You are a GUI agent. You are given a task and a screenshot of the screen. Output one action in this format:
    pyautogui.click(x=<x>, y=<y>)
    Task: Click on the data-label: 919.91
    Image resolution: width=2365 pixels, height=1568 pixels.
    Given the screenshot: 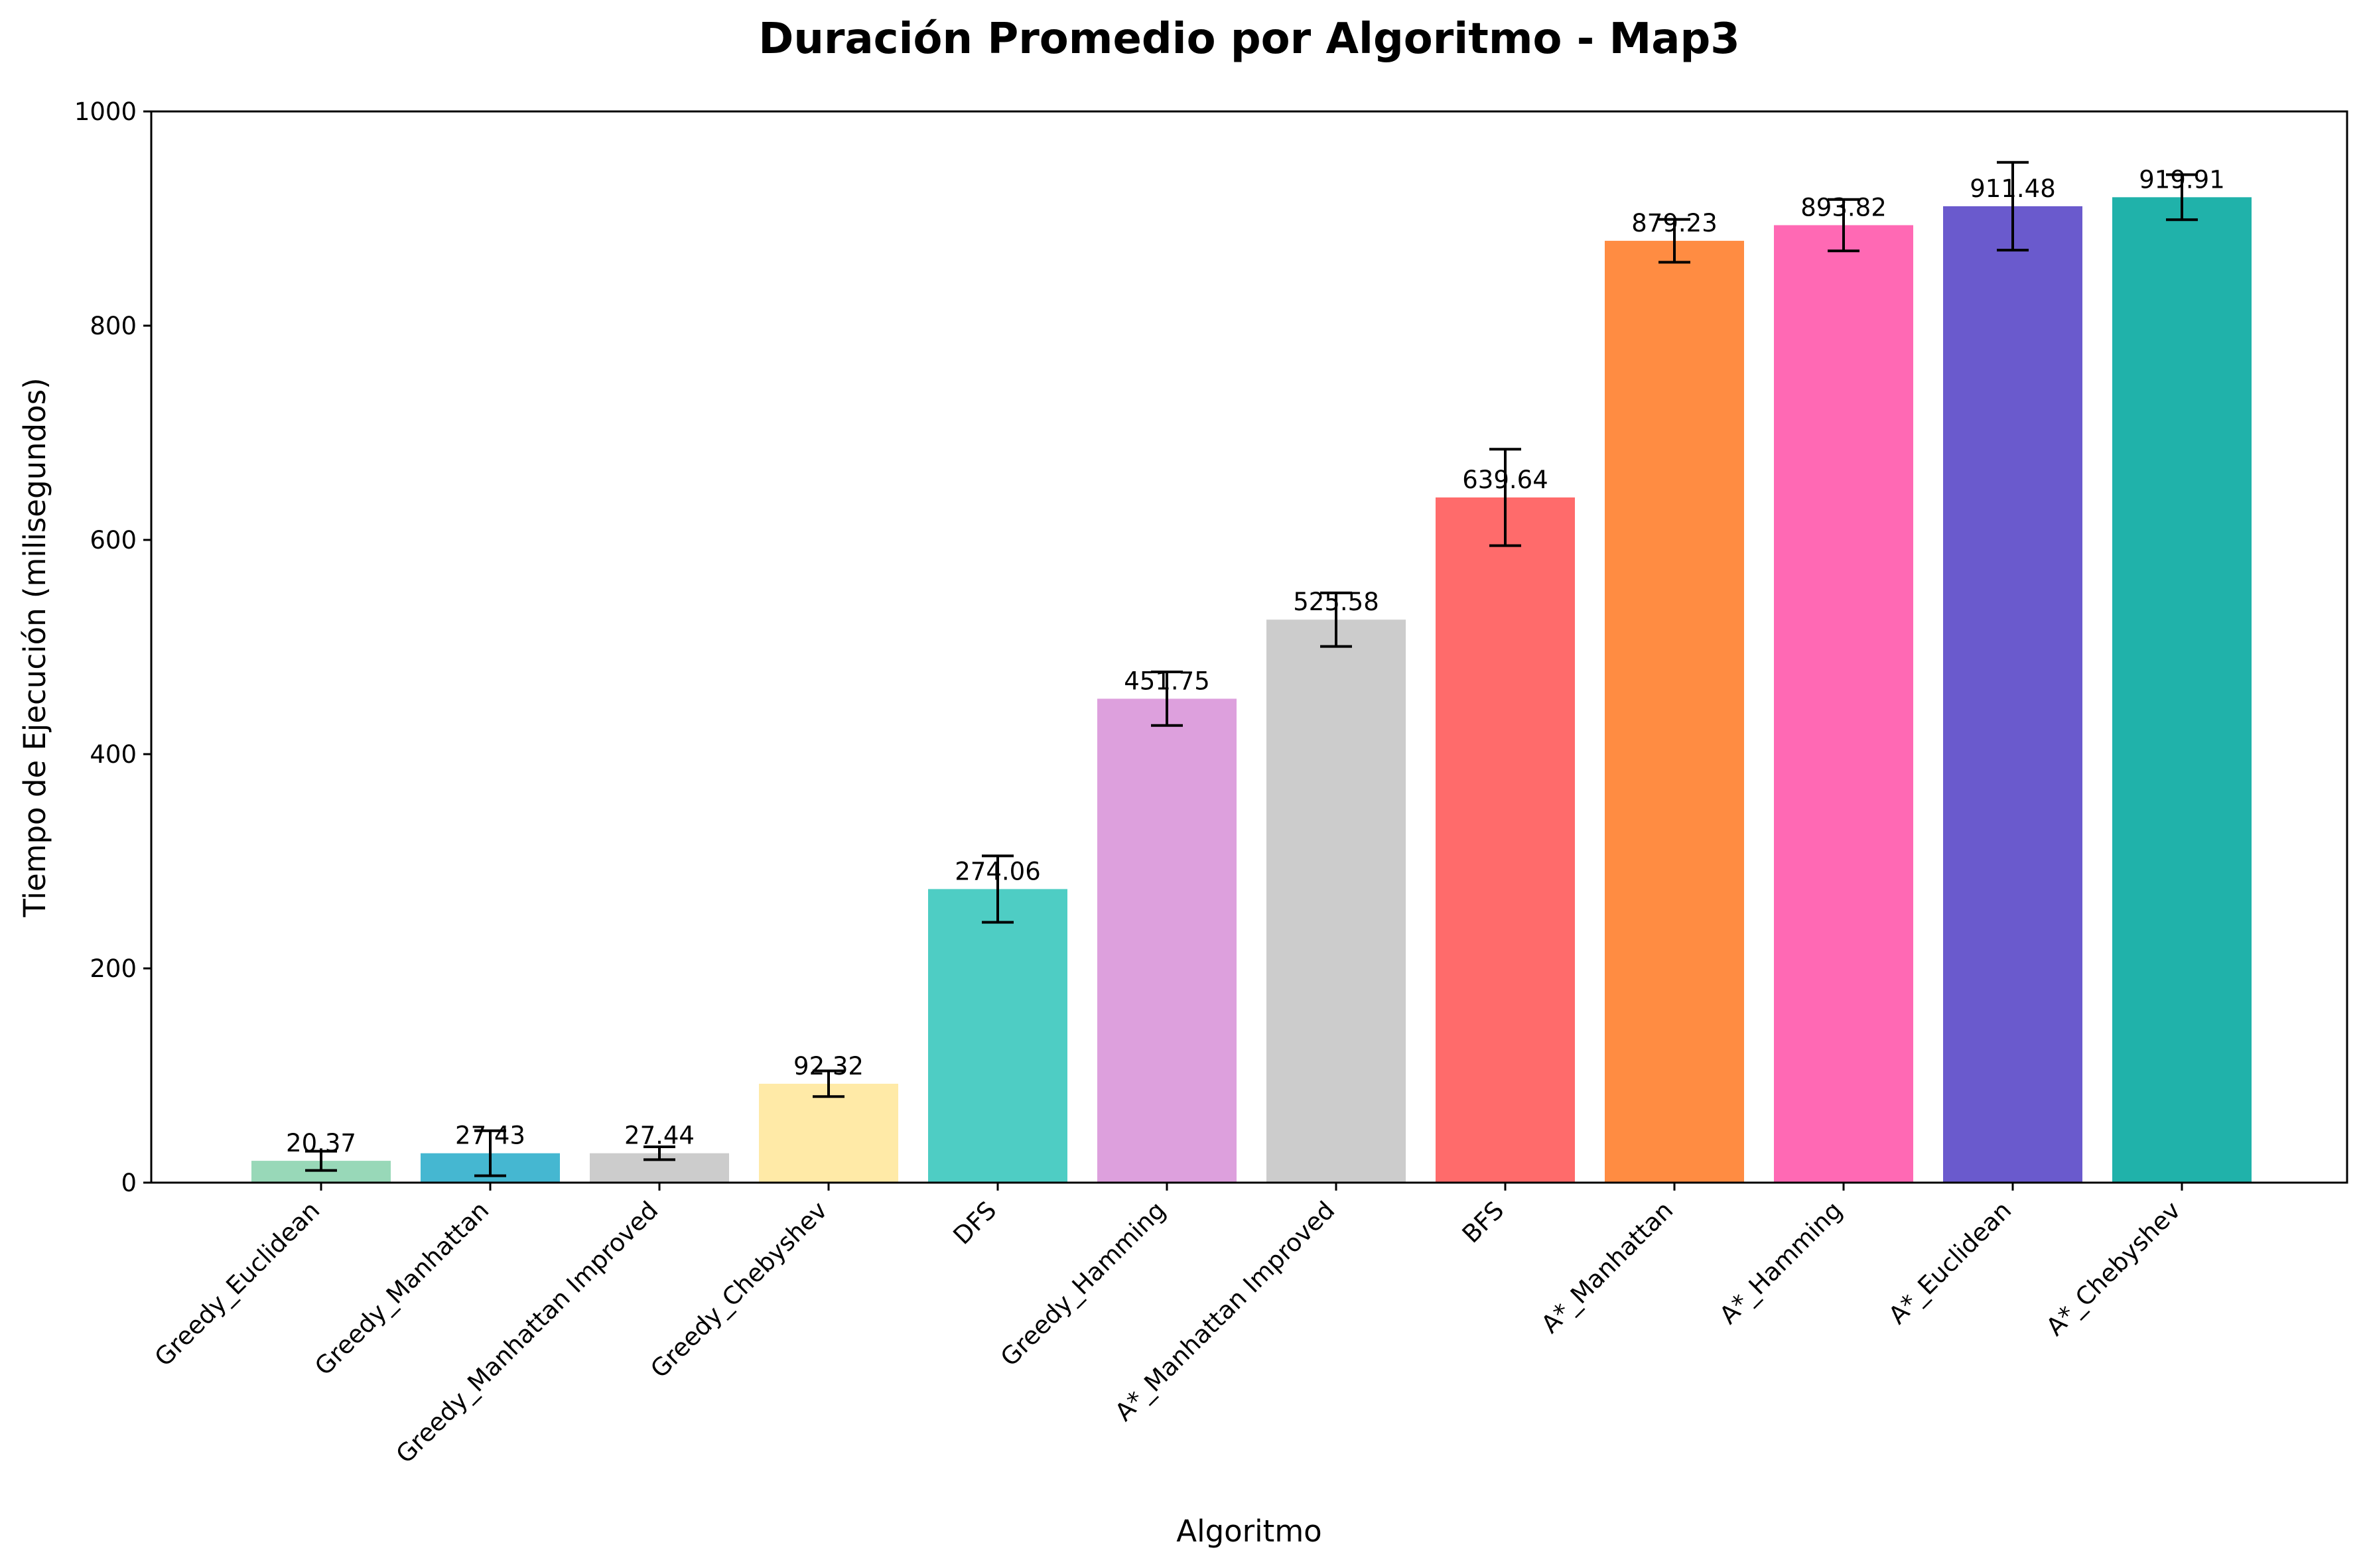 What is the action you would take?
    pyautogui.click(x=2181, y=179)
    